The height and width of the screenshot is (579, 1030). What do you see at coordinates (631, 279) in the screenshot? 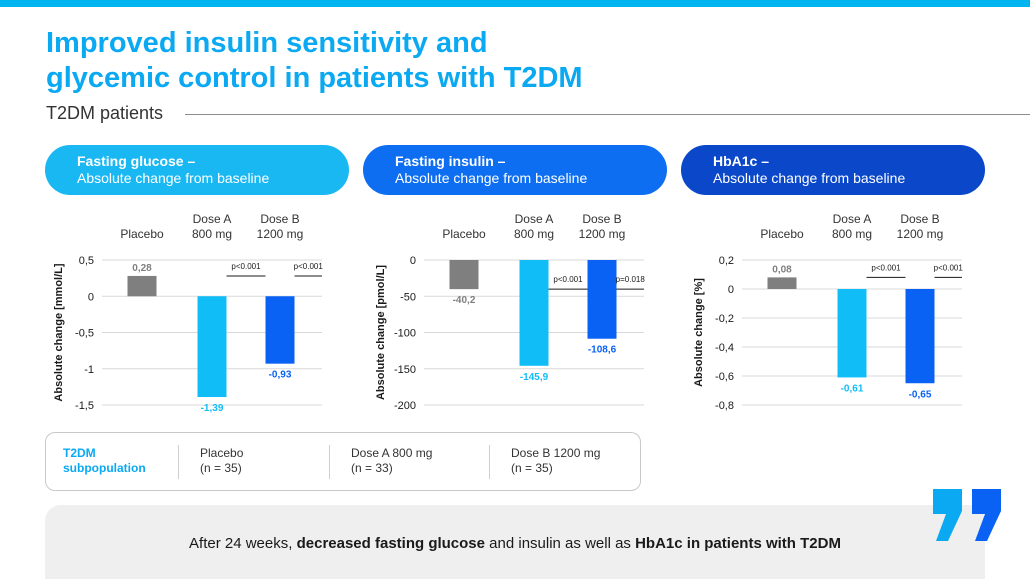
I see `p-value-label: p=0.018` at bounding box center [631, 279].